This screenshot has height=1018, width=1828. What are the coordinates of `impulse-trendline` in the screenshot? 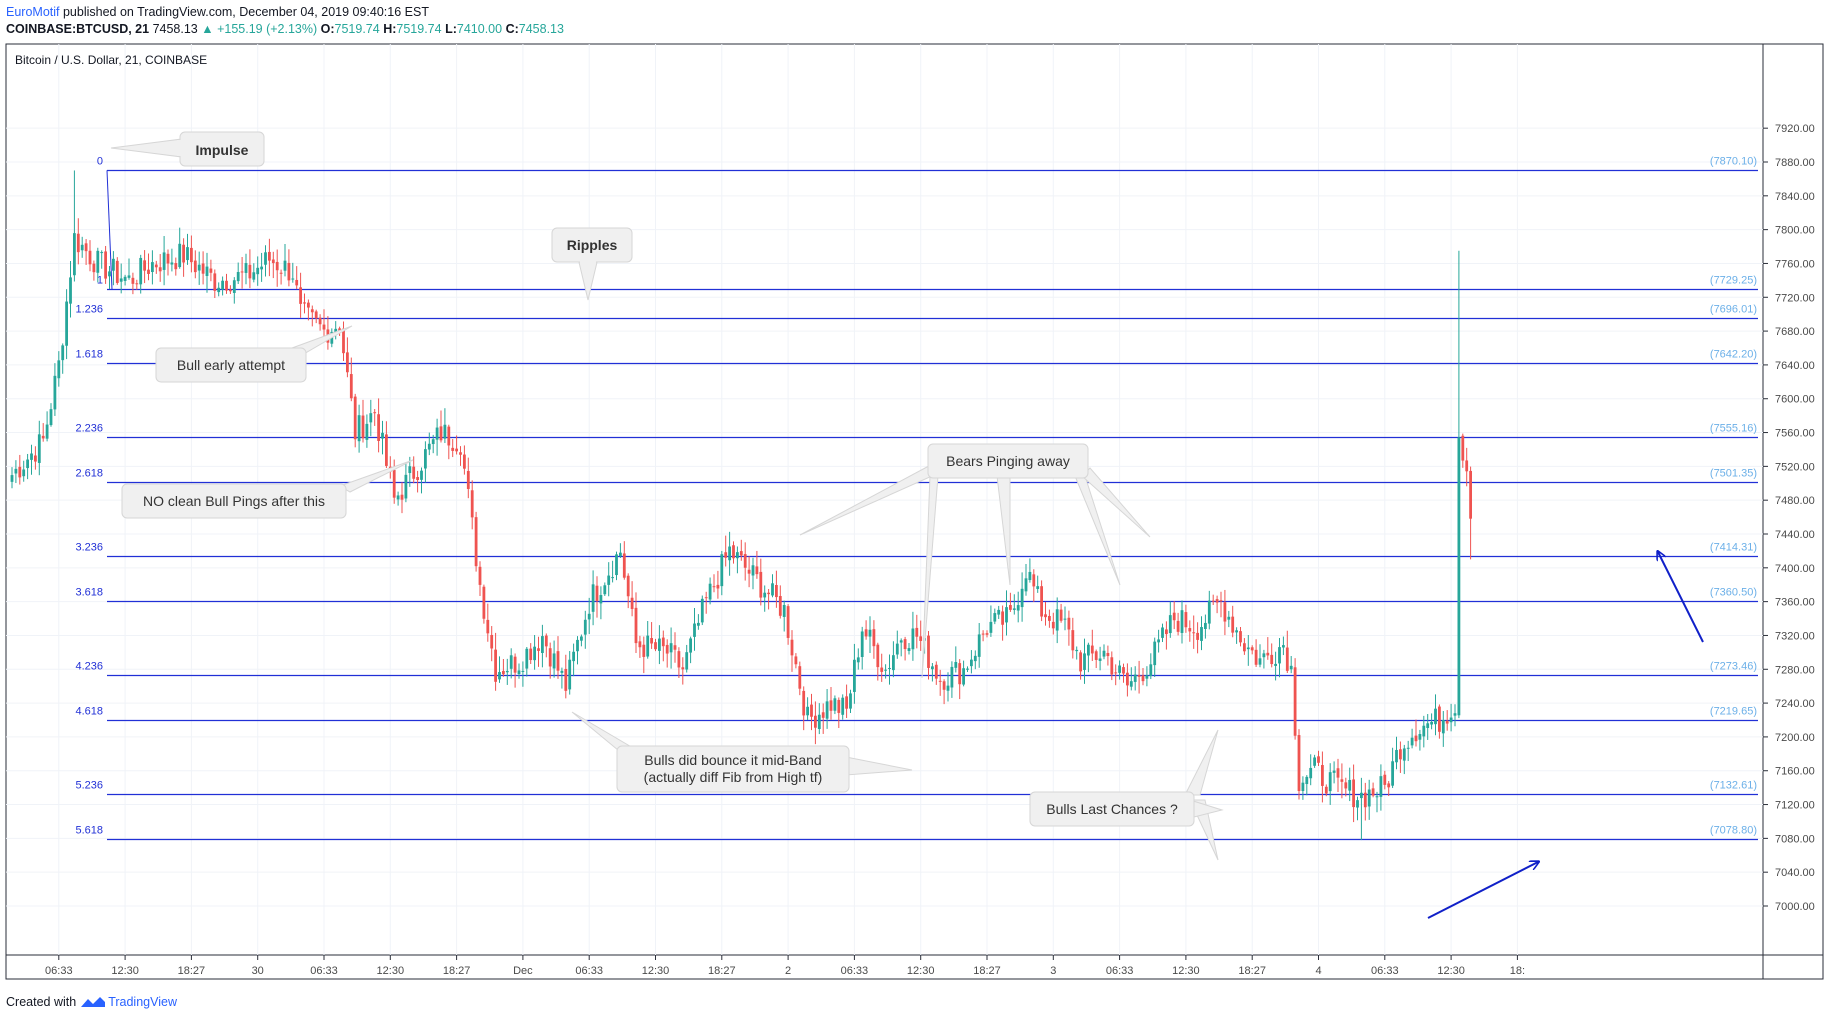 It's located at (109, 230).